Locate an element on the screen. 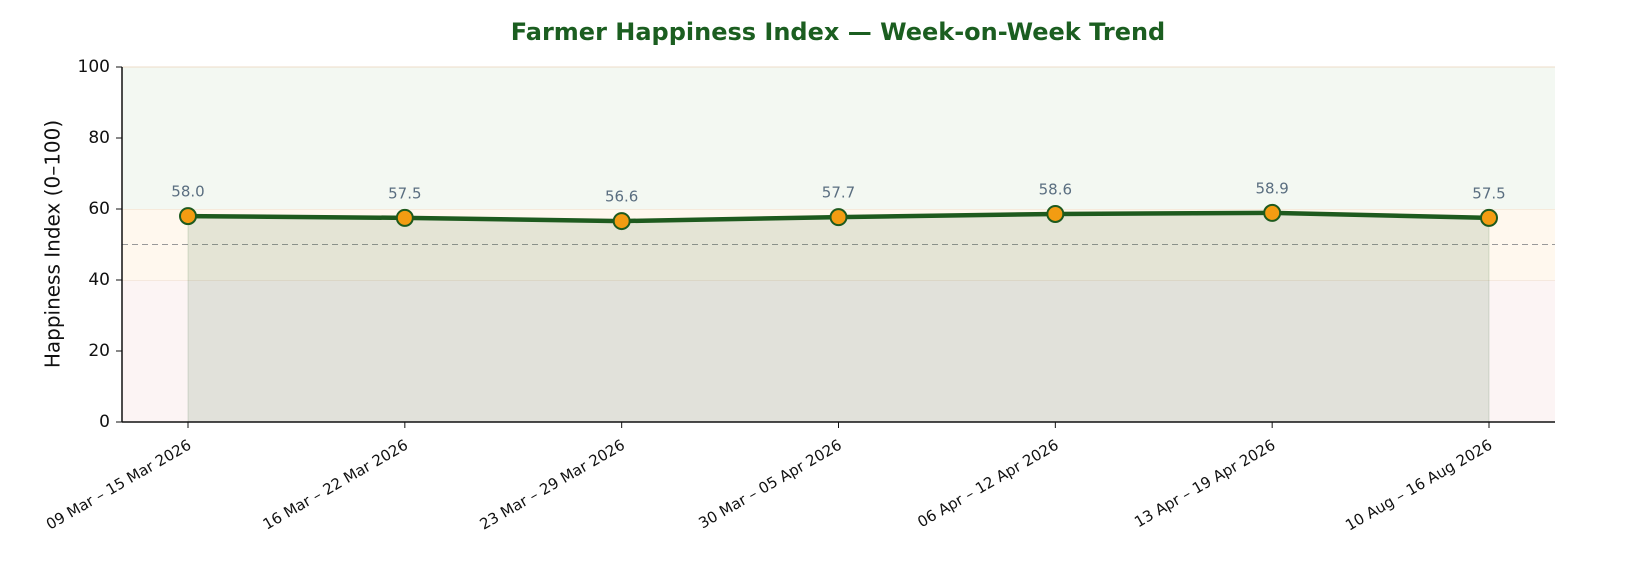 The width and height of the screenshot is (1633, 588). x-tick-label: 23 Mar – 29 Mar 2026 is located at coordinates (552, 485).